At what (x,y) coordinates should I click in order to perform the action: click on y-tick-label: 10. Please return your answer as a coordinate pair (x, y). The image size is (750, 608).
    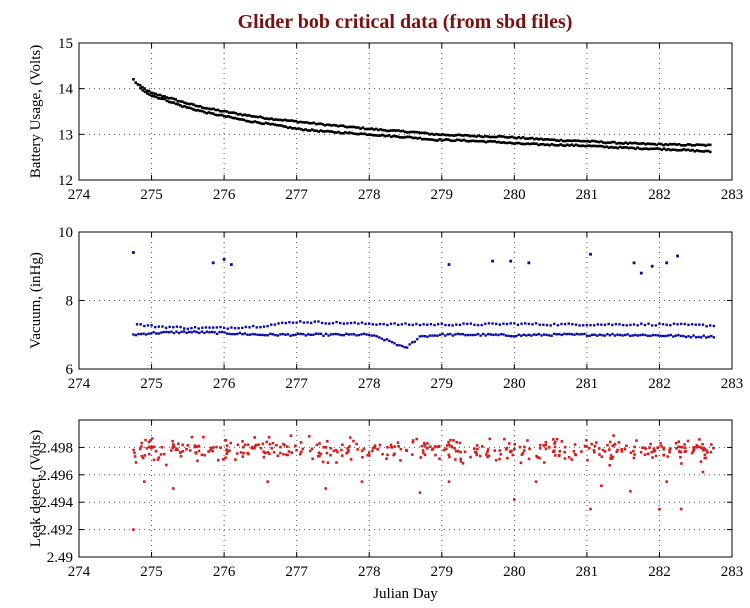
    Looking at the image, I should click on (65, 233).